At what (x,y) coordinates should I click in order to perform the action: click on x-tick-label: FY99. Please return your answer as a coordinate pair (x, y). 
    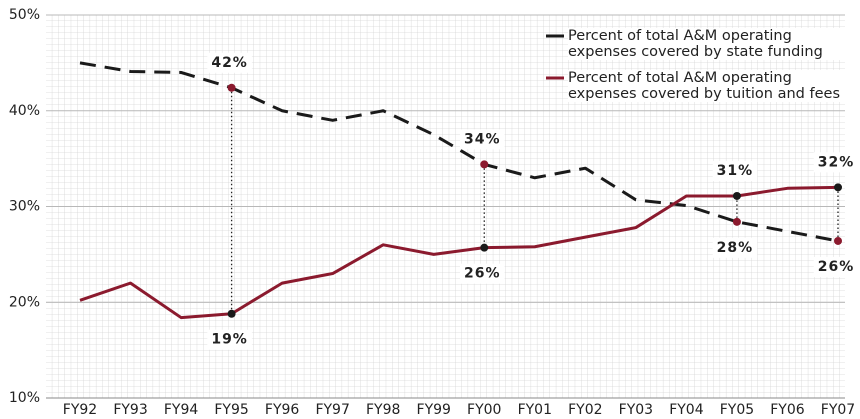
    Looking at the image, I should click on (434, 410).